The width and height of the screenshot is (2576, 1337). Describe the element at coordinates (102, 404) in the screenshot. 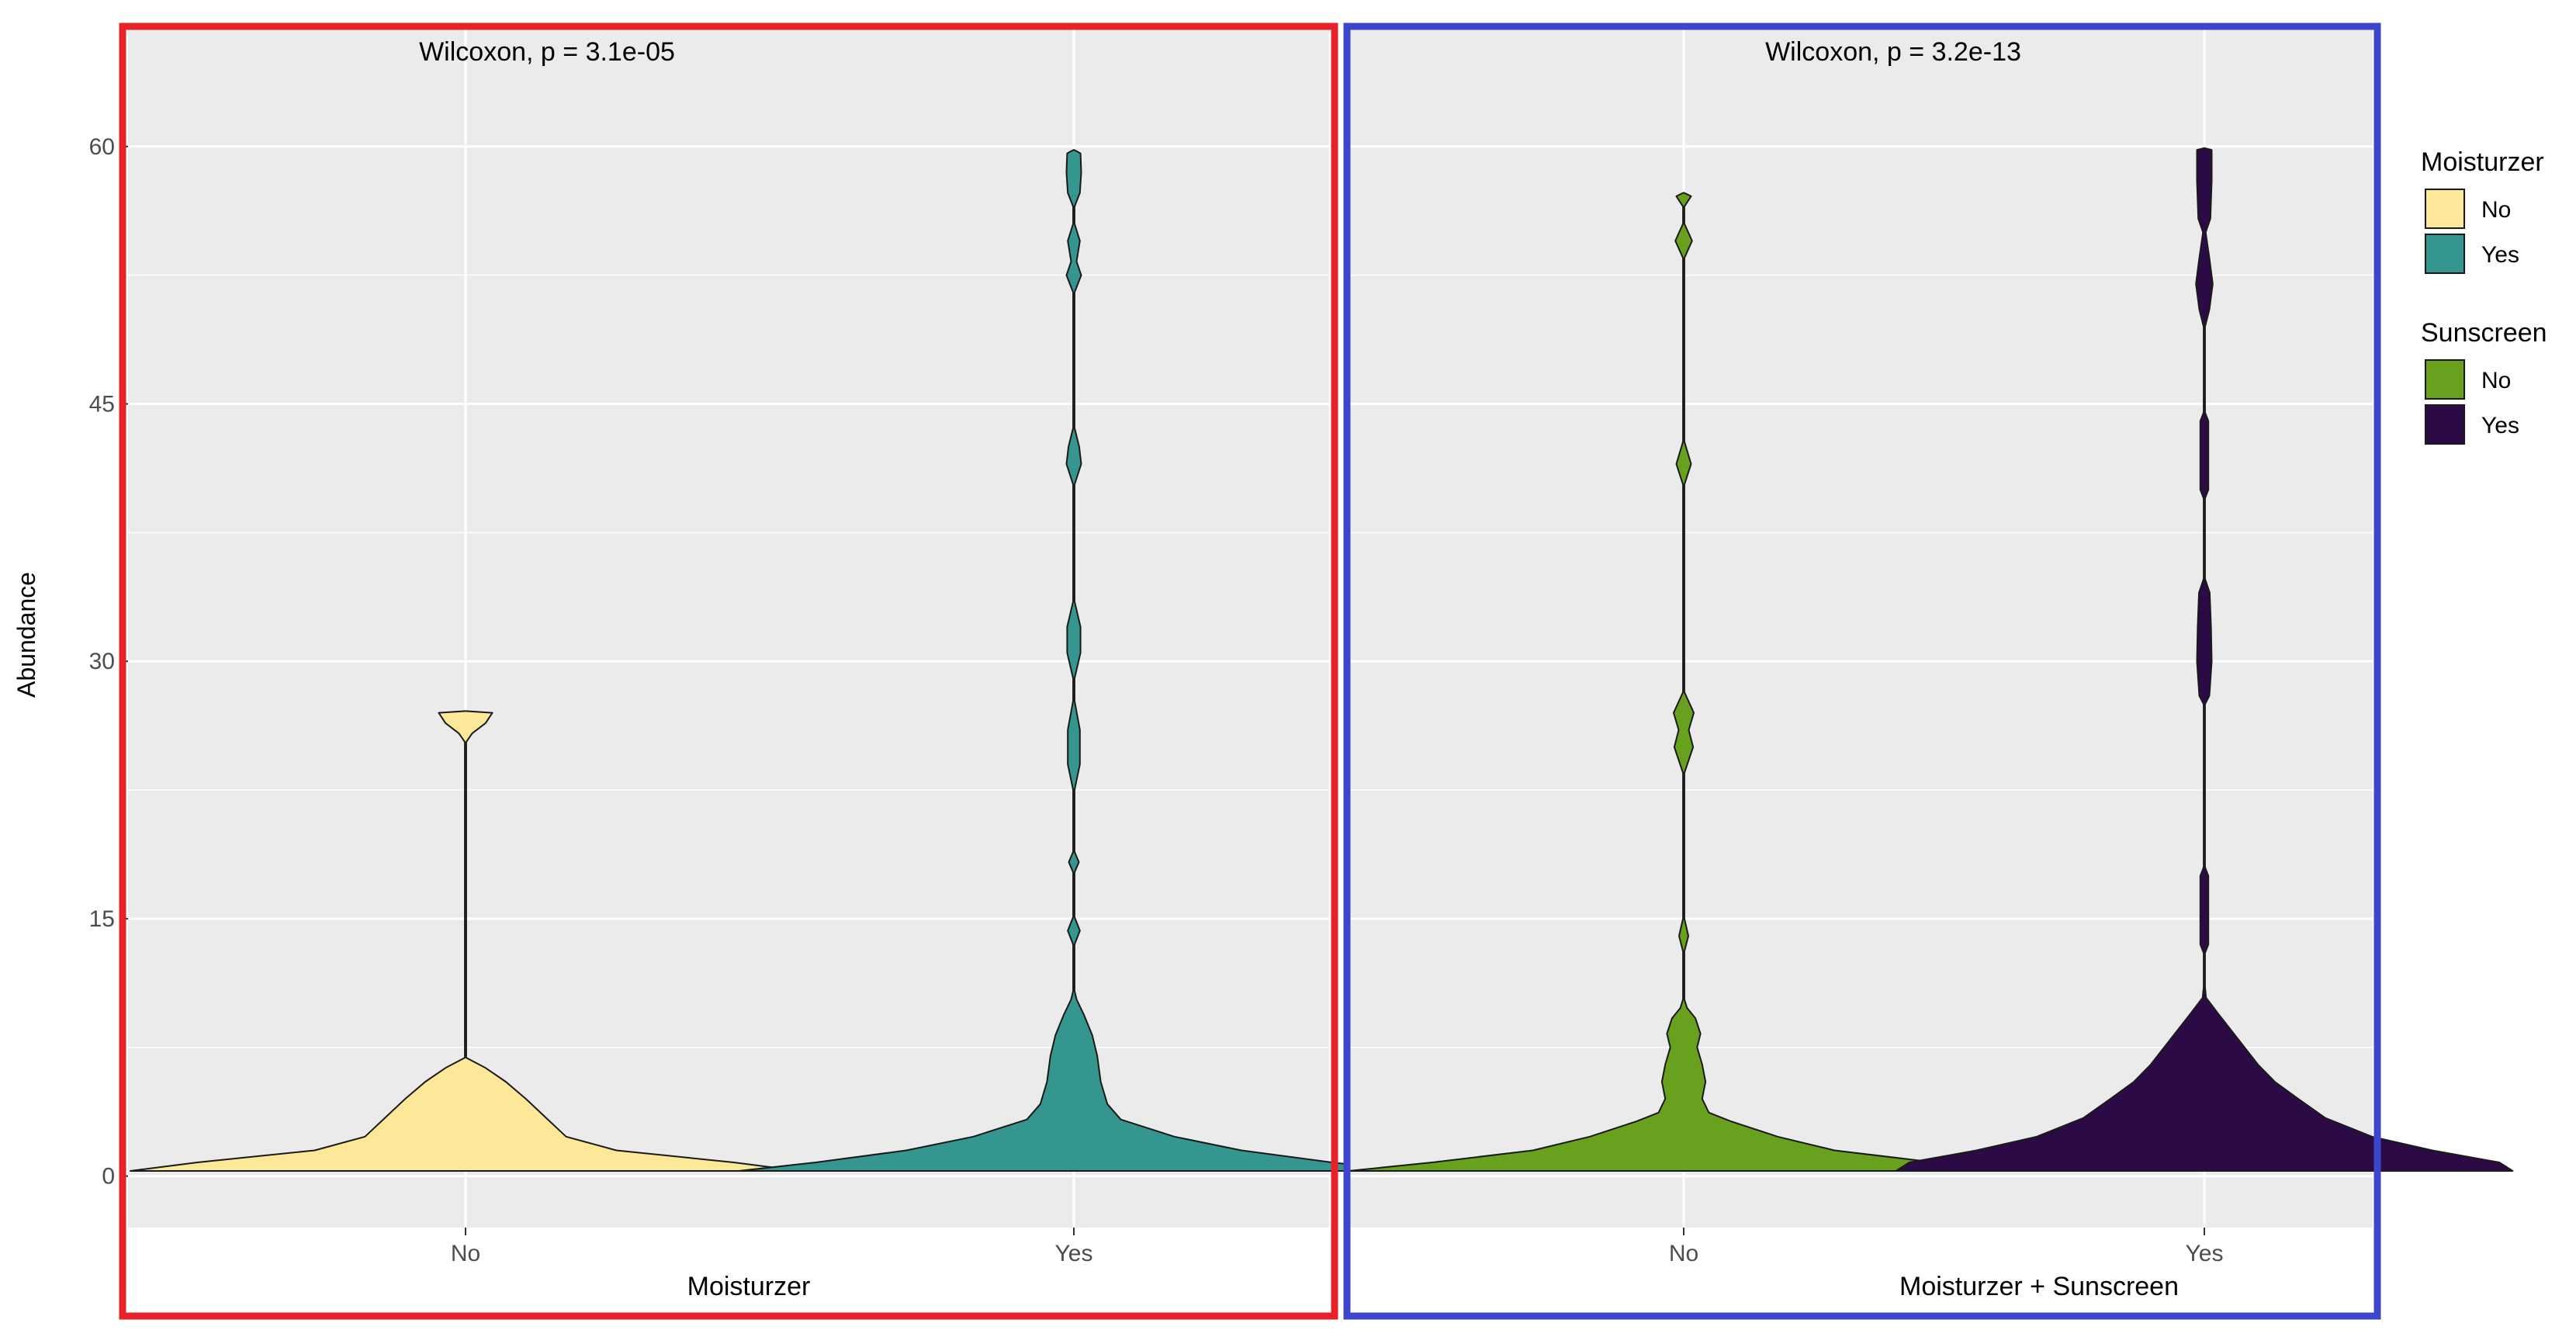

I see `y-tick-label: 45` at that location.